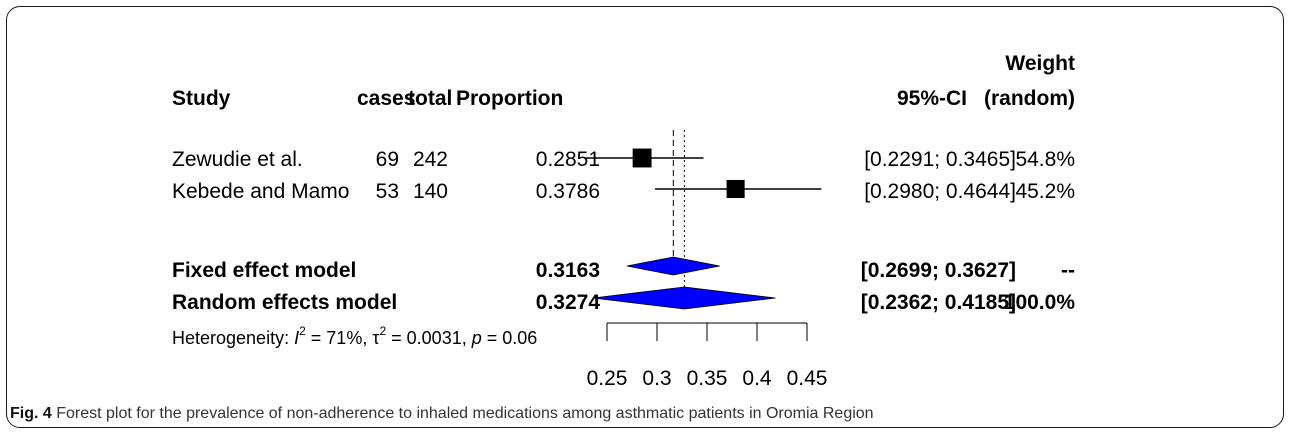 This screenshot has height=436, width=1292. I want to click on x-axis-tick-label: 0.4, so click(757, 378).